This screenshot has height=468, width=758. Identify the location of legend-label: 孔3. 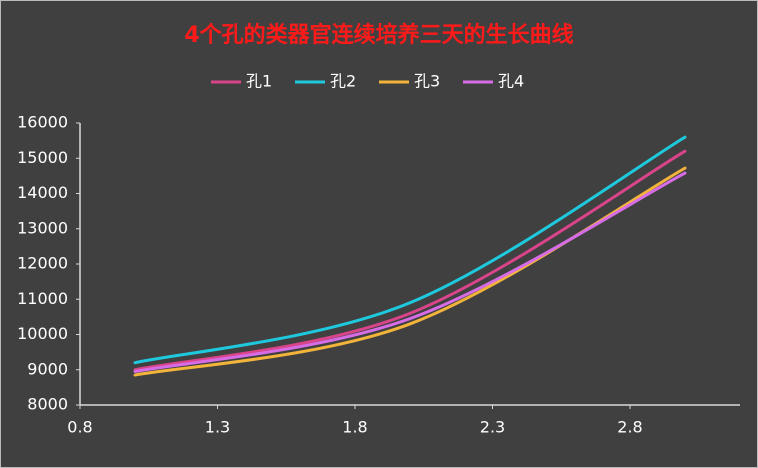
(427, 81).